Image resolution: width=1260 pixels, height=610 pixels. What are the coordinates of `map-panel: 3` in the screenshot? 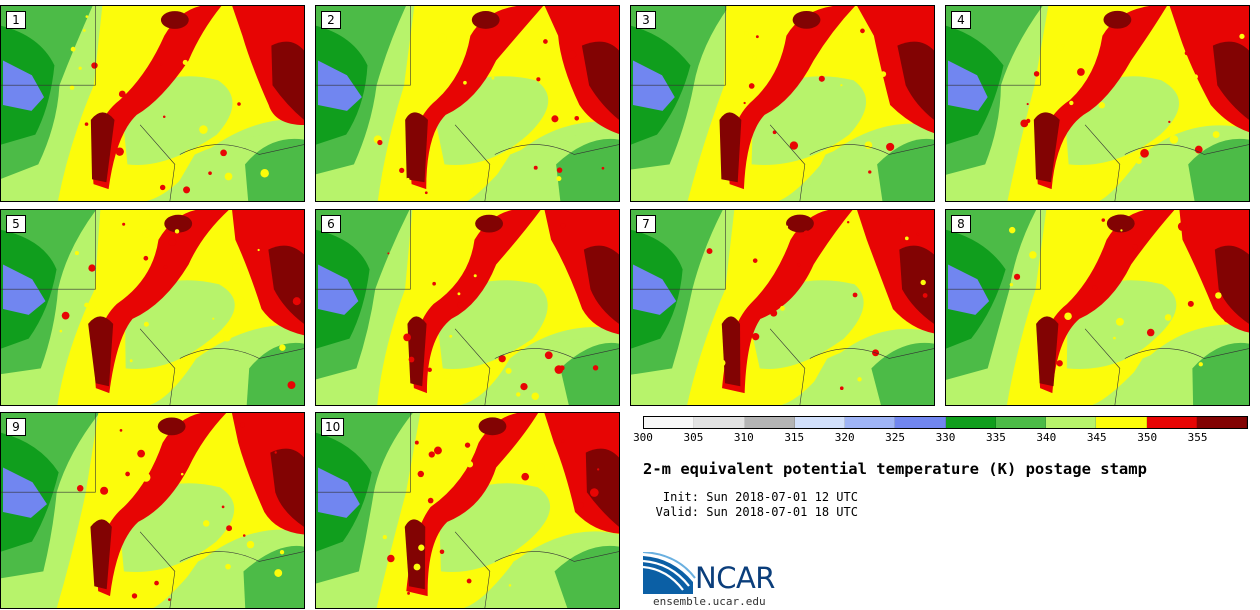 It's located at (782, 103).